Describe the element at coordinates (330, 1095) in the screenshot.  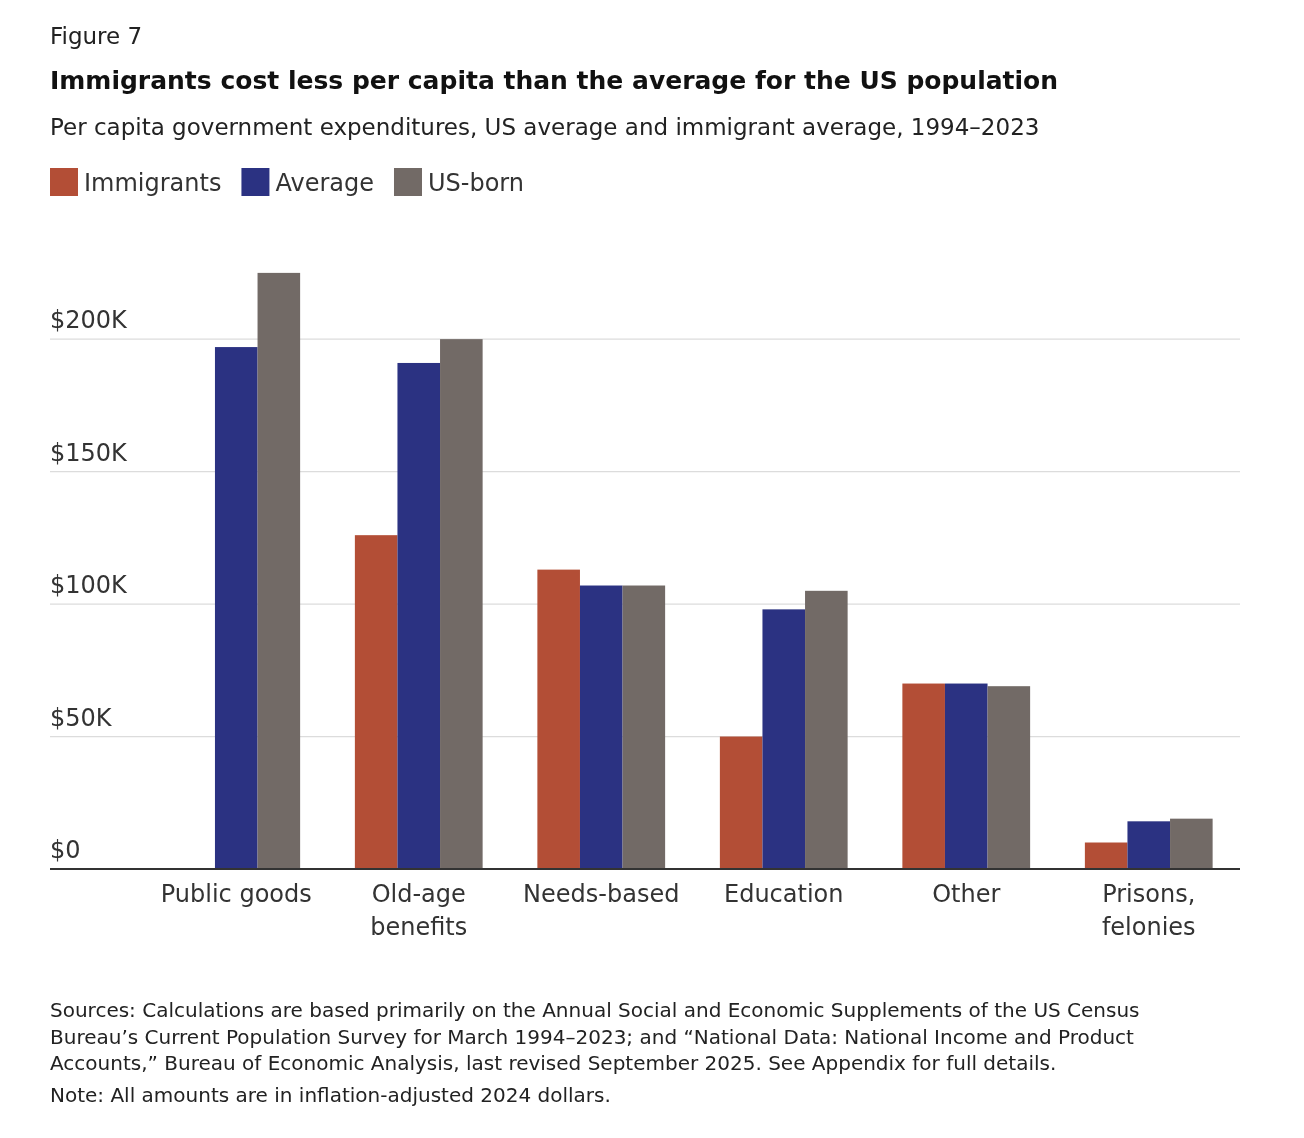
I see `text: Note: All amounts are in inflation-adjusted 2024 dollars.` at that location.